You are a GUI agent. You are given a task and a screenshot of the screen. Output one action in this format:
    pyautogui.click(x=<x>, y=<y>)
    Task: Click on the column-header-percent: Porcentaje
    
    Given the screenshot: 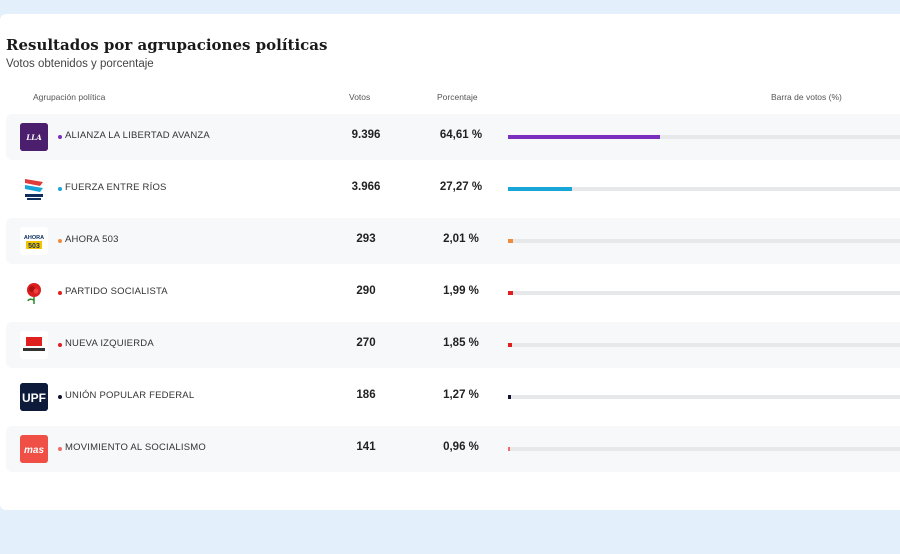 What is the action you would take?
    pyautogui.click(x=457, y=97)
    